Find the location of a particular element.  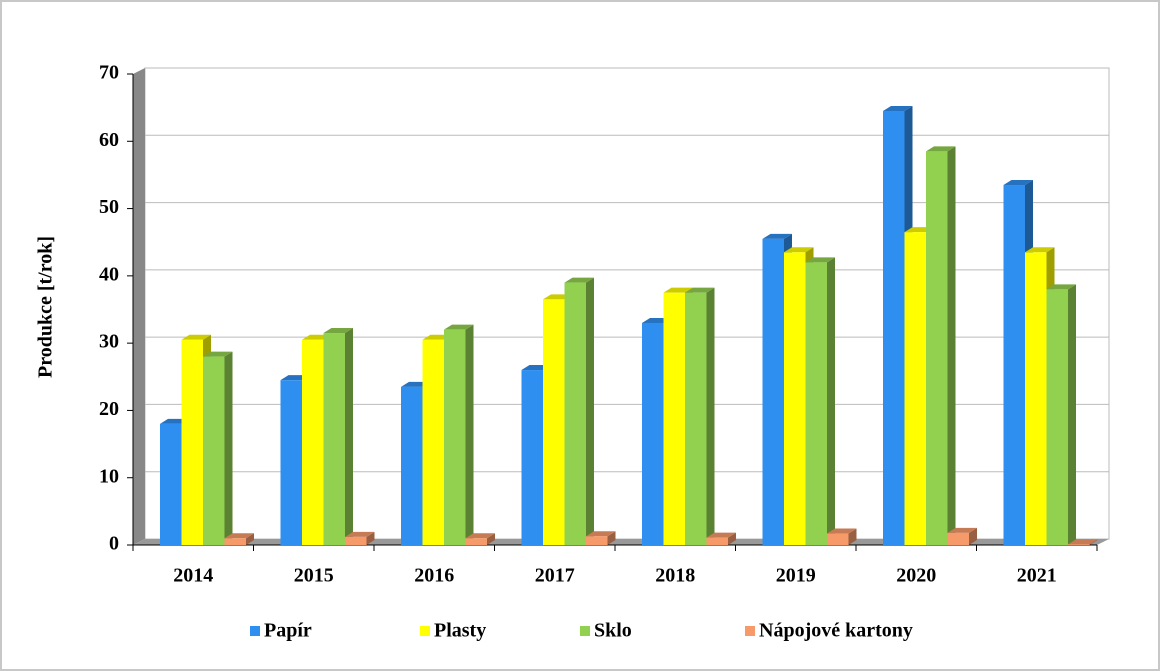

y-tick-label: 20 is located at coordinates (109, 409).